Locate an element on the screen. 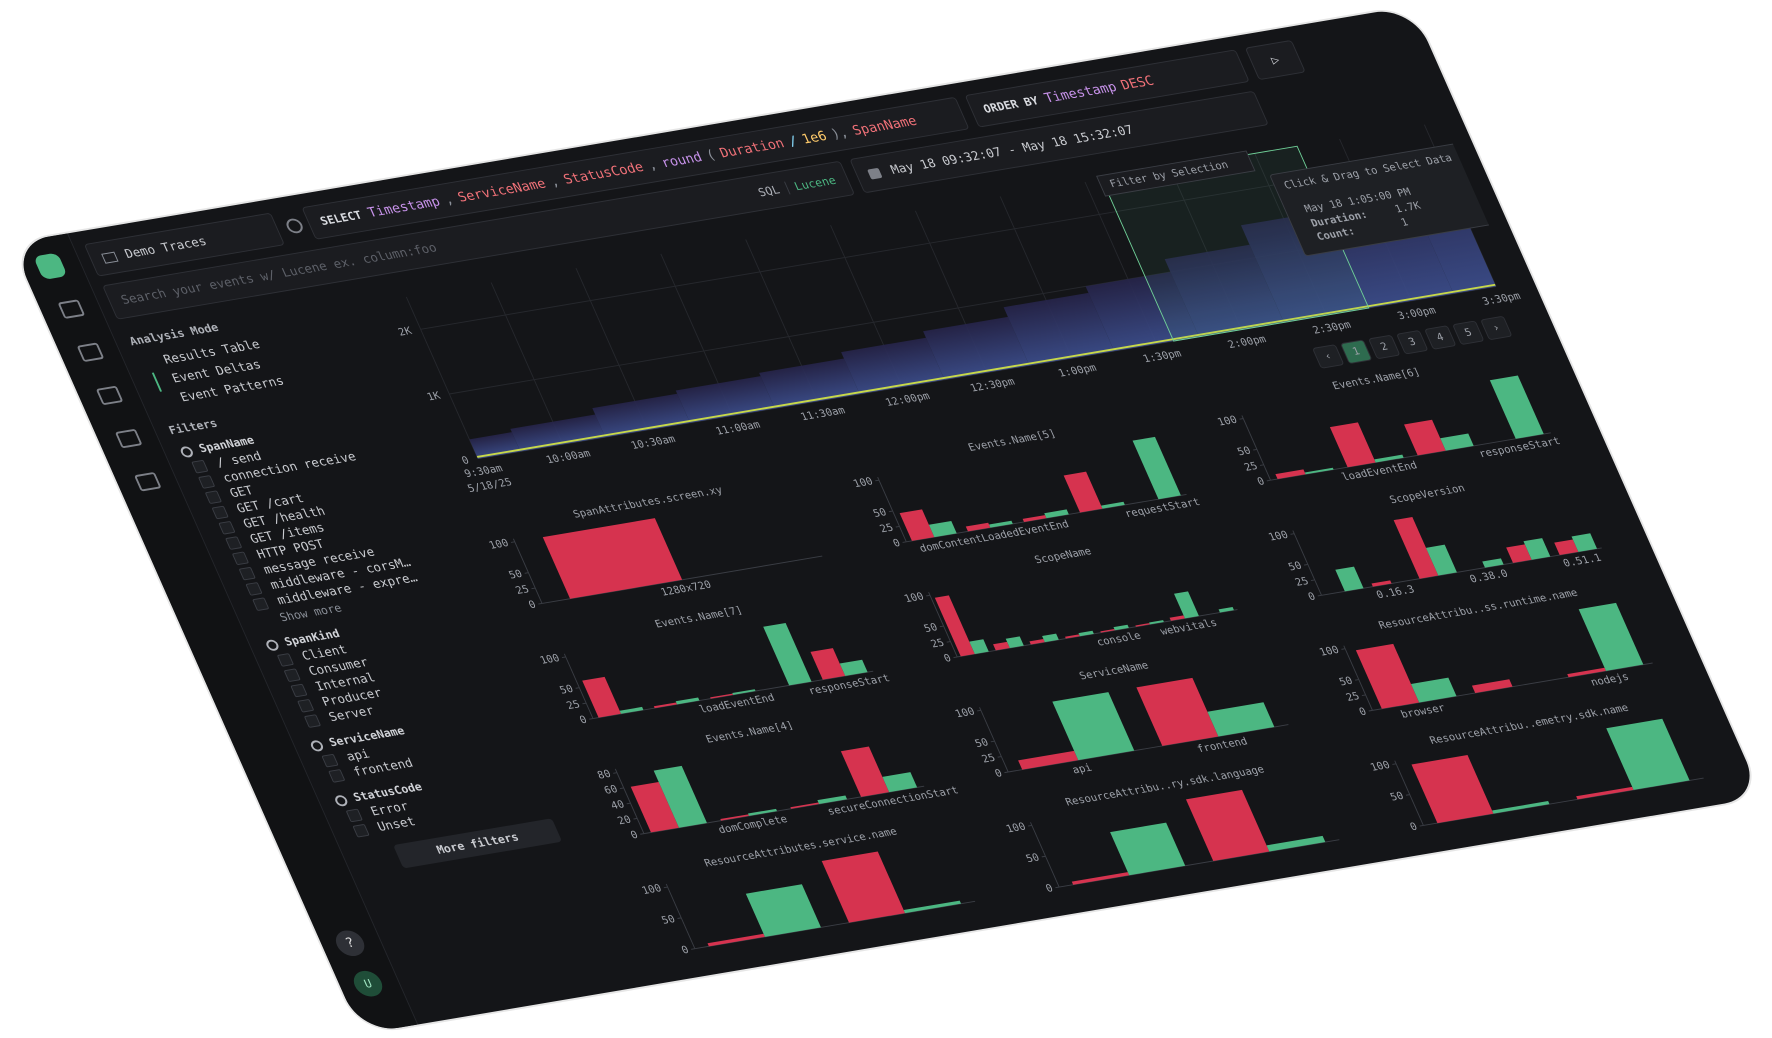 The width and height of the screenshot is (1772, 1038). page-label: 1 is located at coordinates (1356, 351).